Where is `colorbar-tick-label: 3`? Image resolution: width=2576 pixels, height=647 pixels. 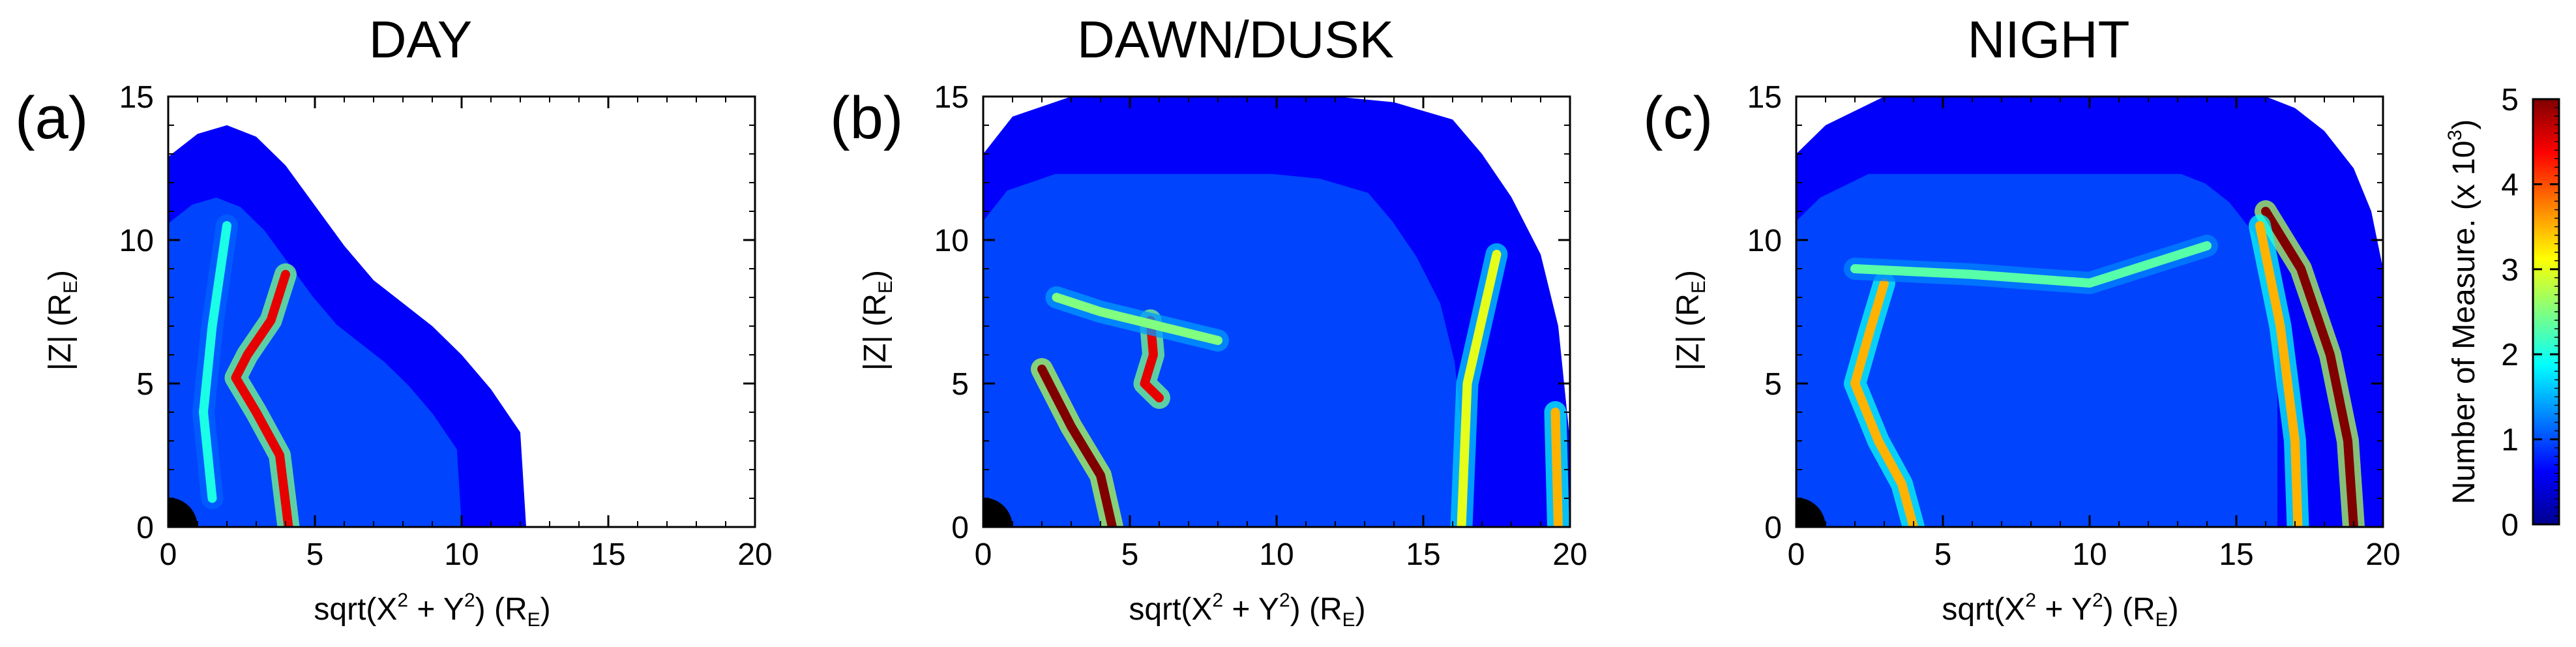 colorbar-tick-label: 3 is located at coordinates (2510, 270).